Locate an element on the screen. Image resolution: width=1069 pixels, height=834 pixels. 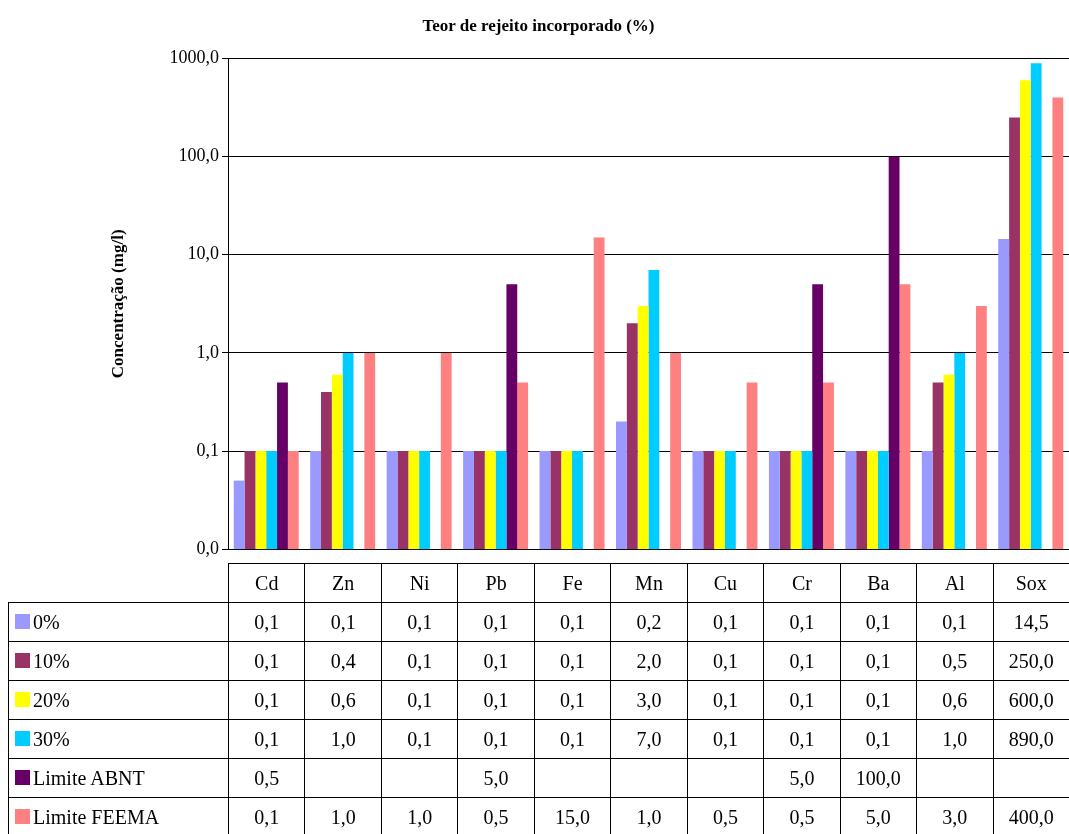
x-tick-label: Al is located at coordinates (955, 583).